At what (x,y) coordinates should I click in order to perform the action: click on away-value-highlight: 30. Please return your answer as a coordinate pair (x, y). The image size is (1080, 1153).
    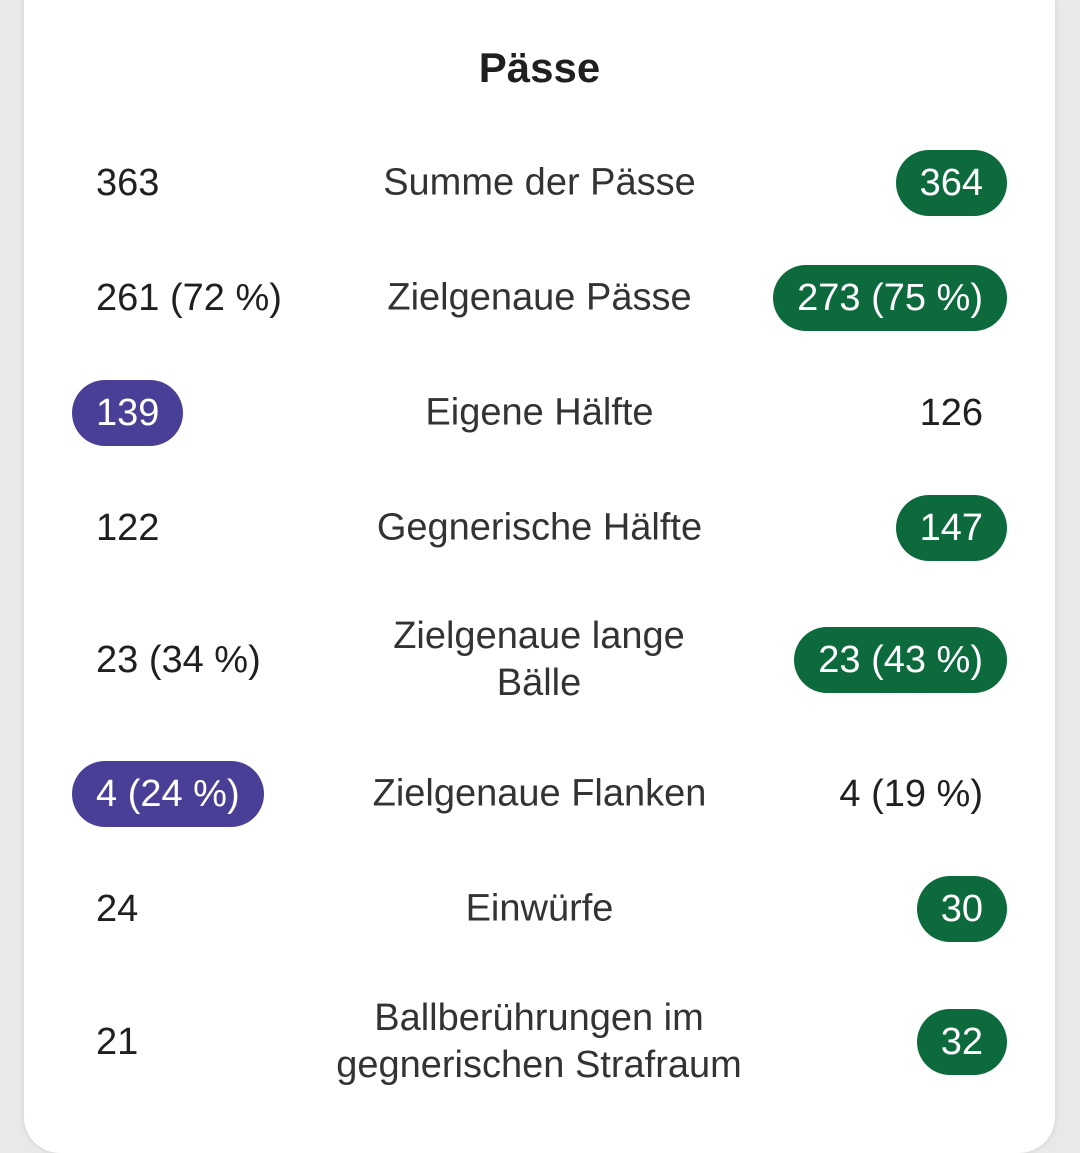
    Looking at the image, I should click on (961, 909).